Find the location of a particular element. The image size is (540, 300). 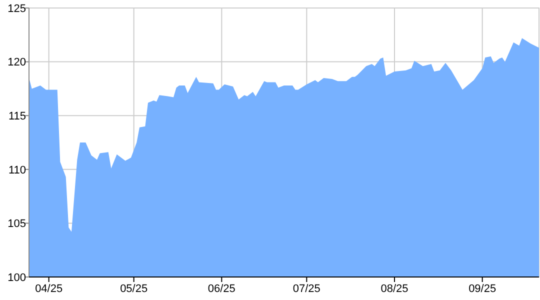

y-tick-label: 110 is located at coordinates (17, 170).